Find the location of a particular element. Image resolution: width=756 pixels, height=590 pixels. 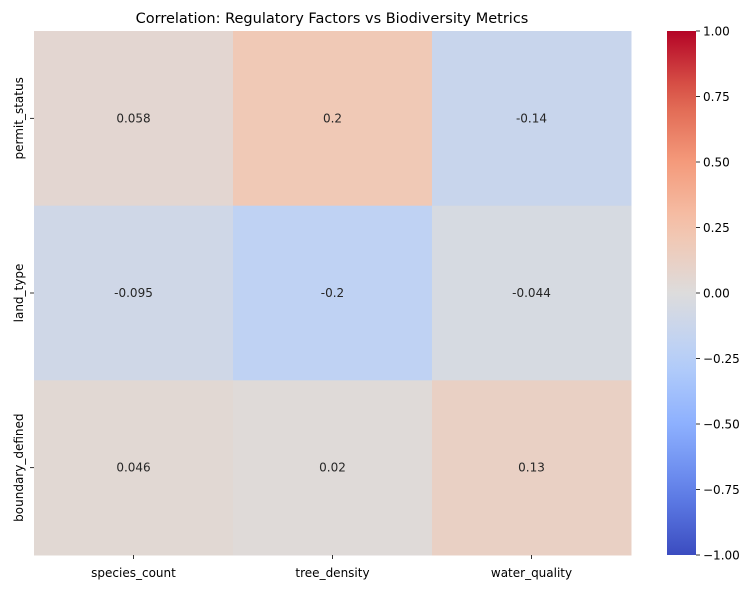

cell-value-label: -0.044 is located at coordinates (531, 293).